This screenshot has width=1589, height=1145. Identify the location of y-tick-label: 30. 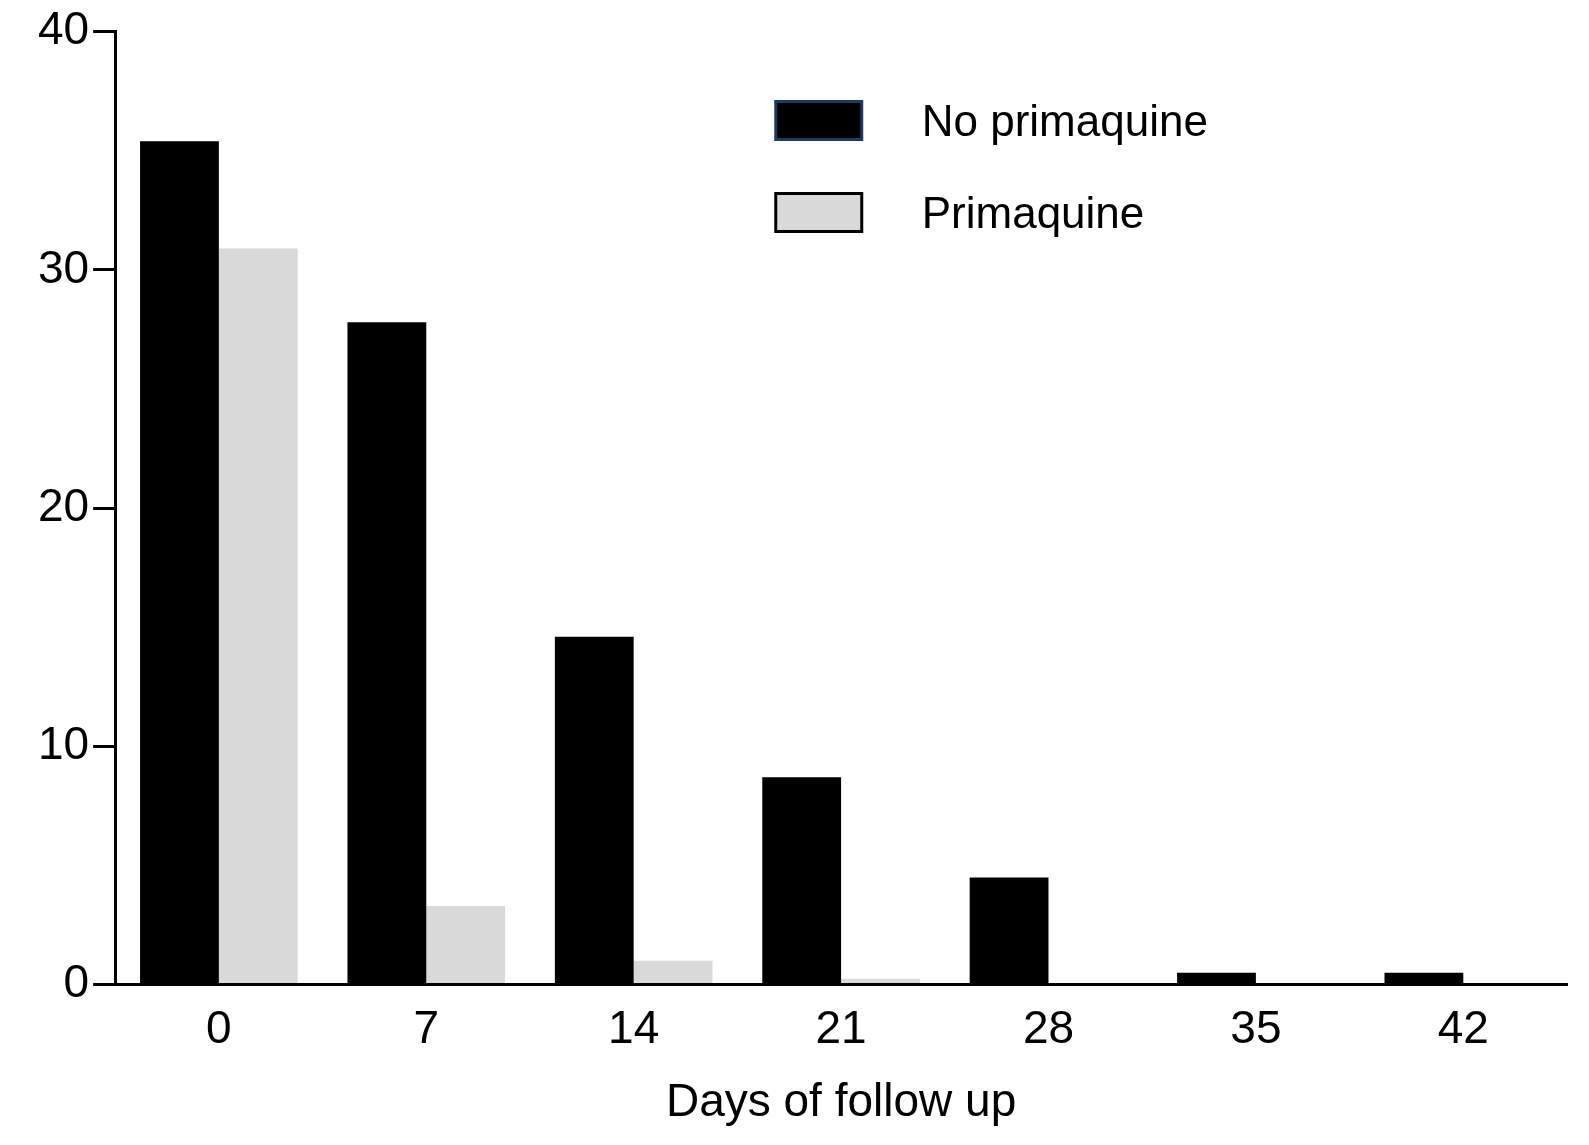
(63, 266).